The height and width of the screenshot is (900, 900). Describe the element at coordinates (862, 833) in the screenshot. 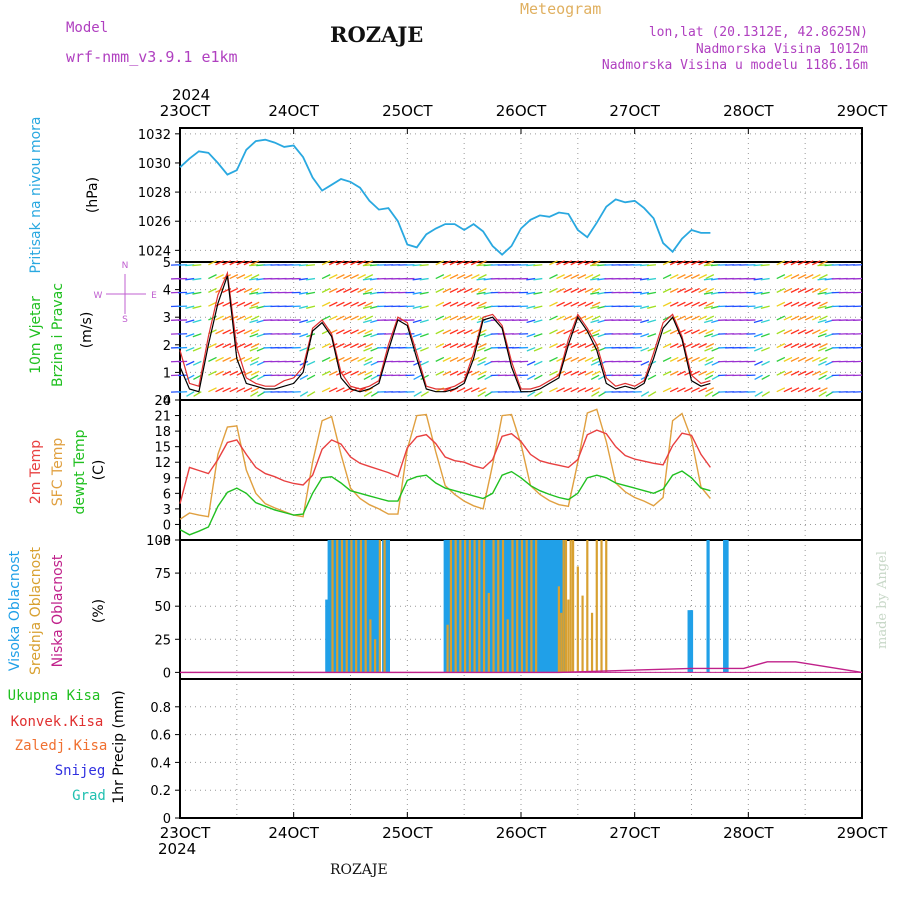

I see `x-tick-label-bottom: 29OCT` at that location.